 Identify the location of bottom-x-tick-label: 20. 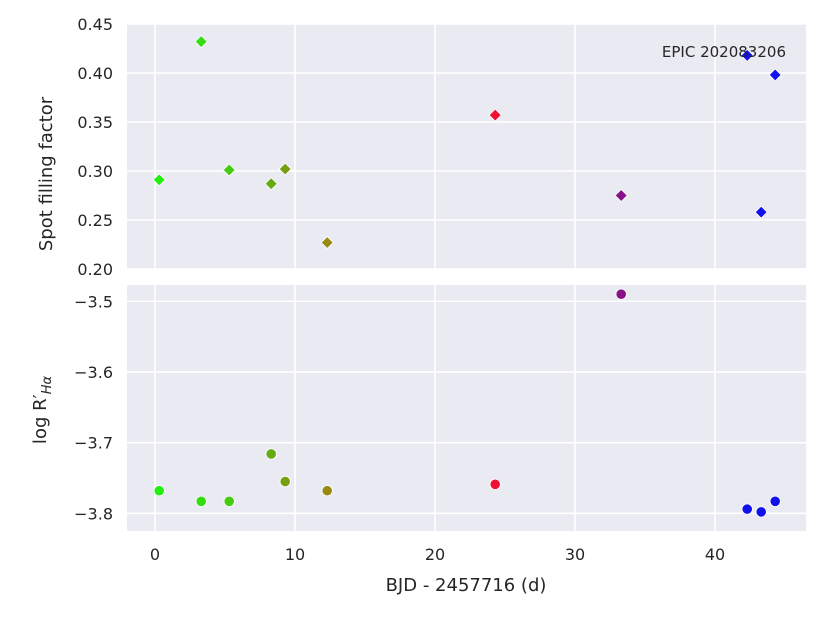
(435, 554).